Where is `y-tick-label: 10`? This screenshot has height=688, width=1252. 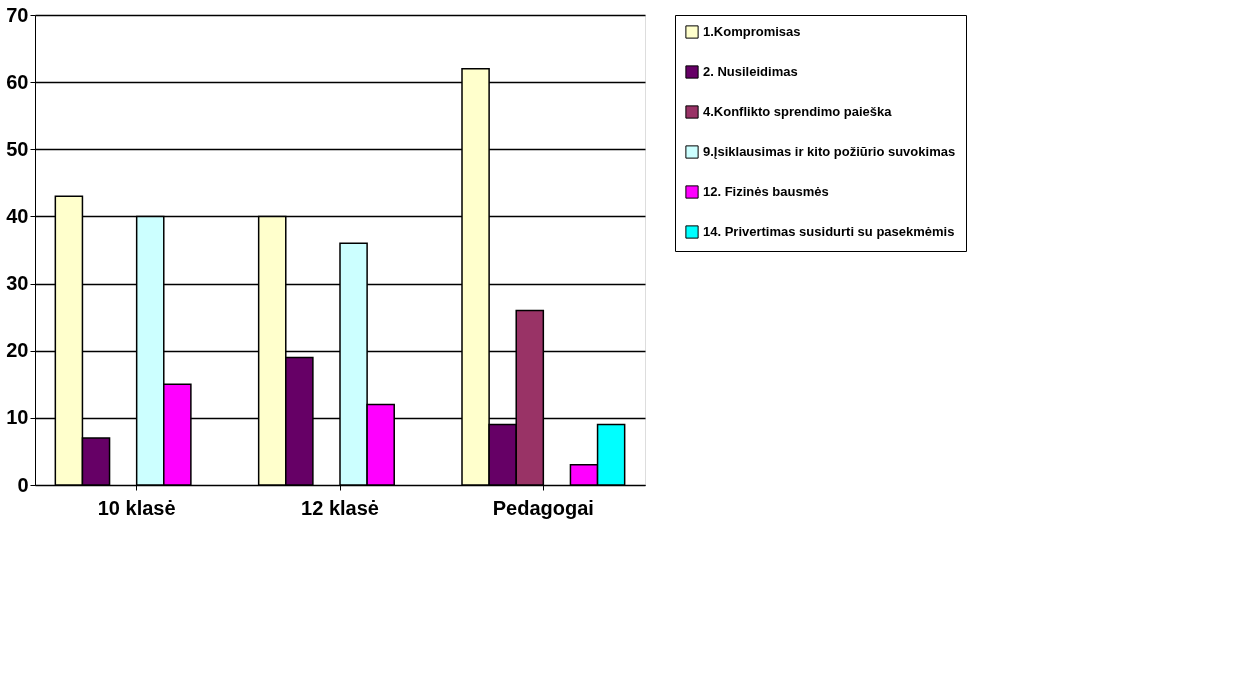
y-tick-label: 10 is located at coordinates (17, 417).